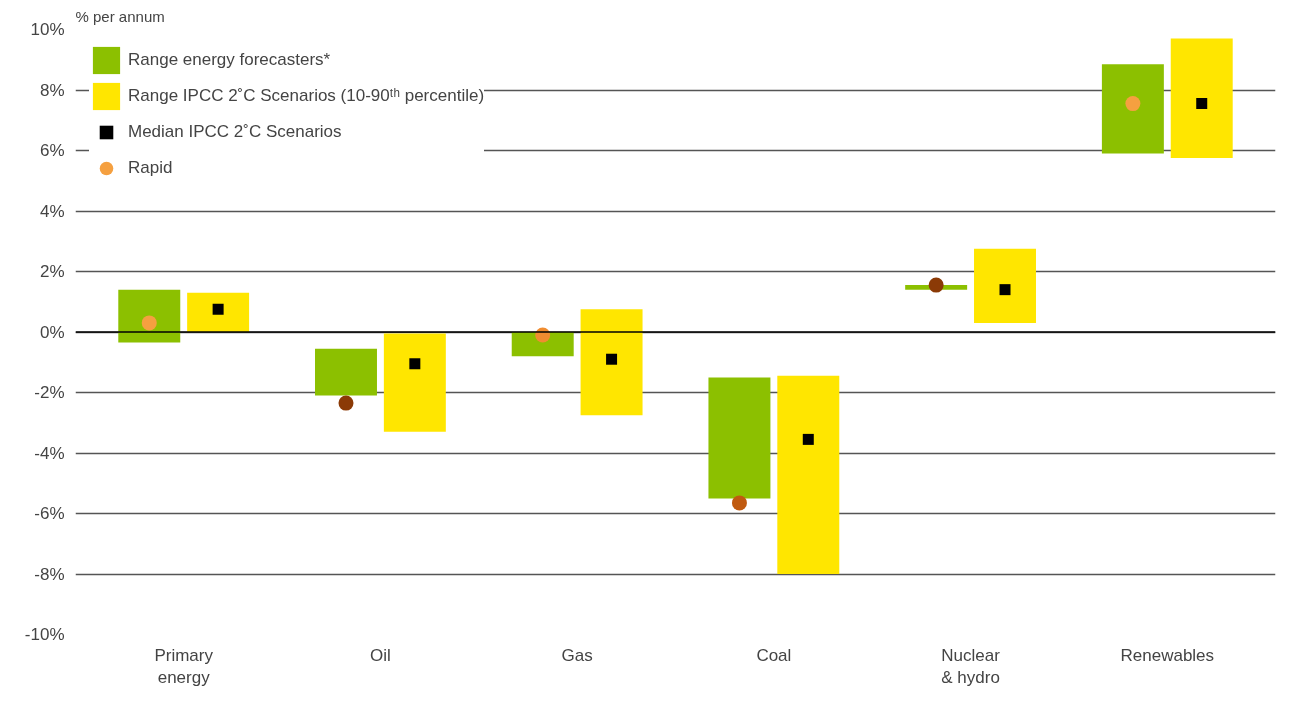  I want to click on y-tick-label: -4%, so click(49, 453).